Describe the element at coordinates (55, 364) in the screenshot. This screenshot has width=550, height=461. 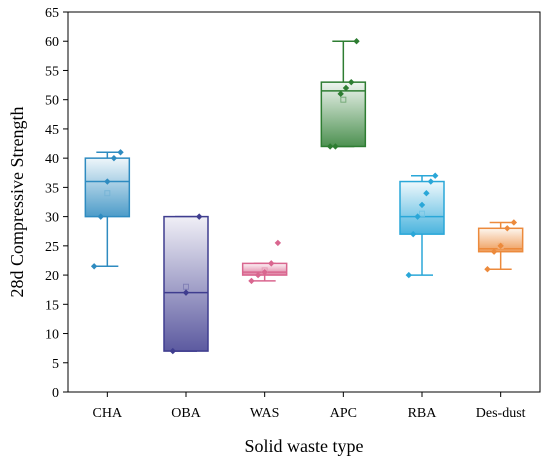
I see `y-tick-label: 5` at that location.